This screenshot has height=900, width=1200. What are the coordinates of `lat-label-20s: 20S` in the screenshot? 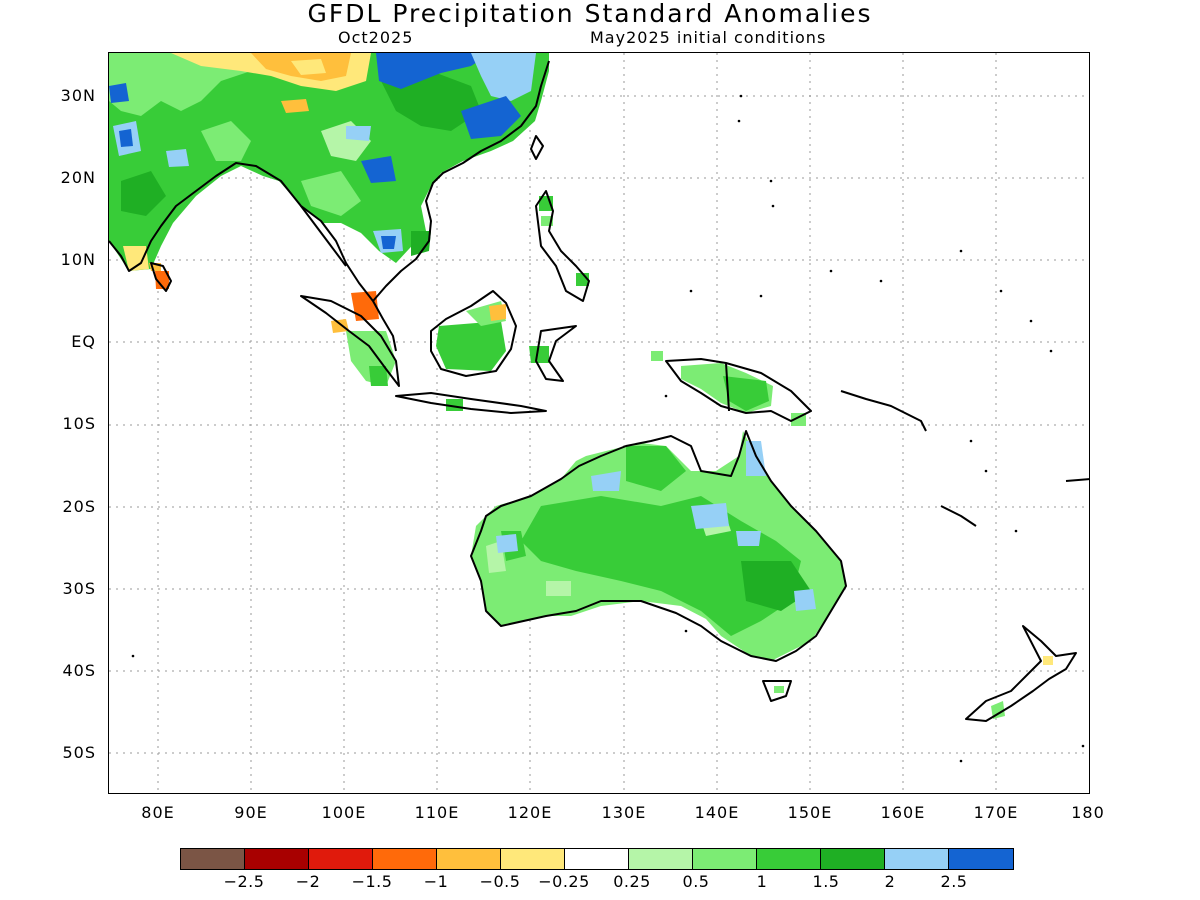 It's located at (79, 506).